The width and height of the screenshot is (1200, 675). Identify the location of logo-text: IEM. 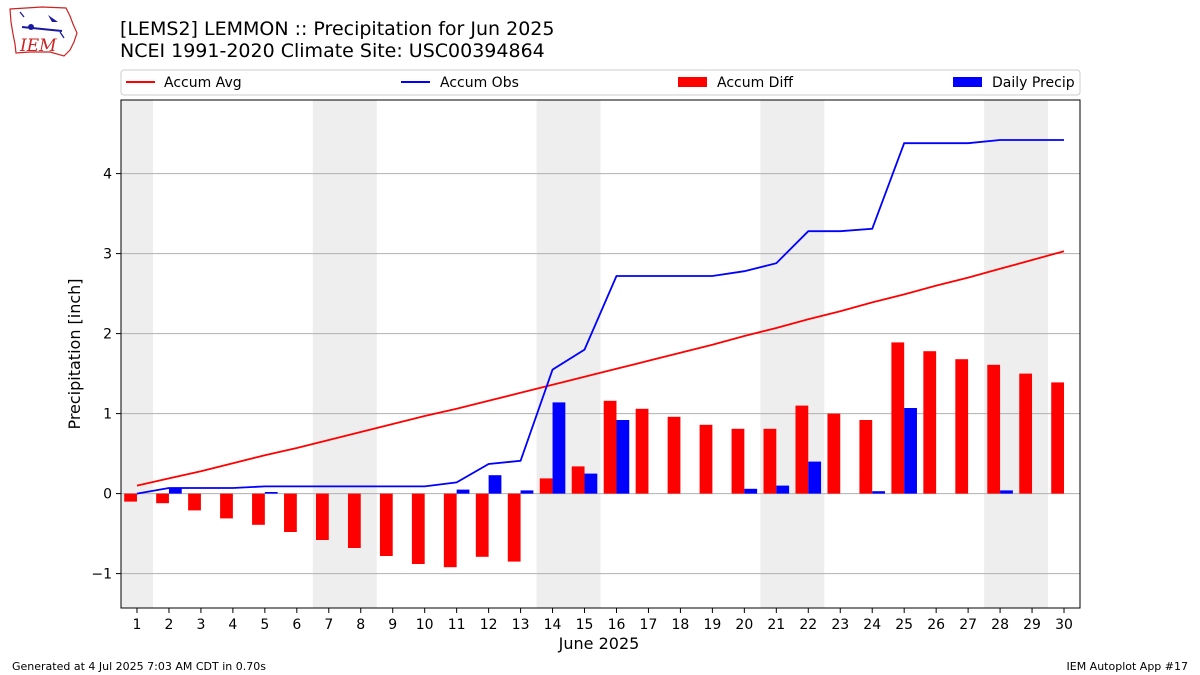
(38, 46).